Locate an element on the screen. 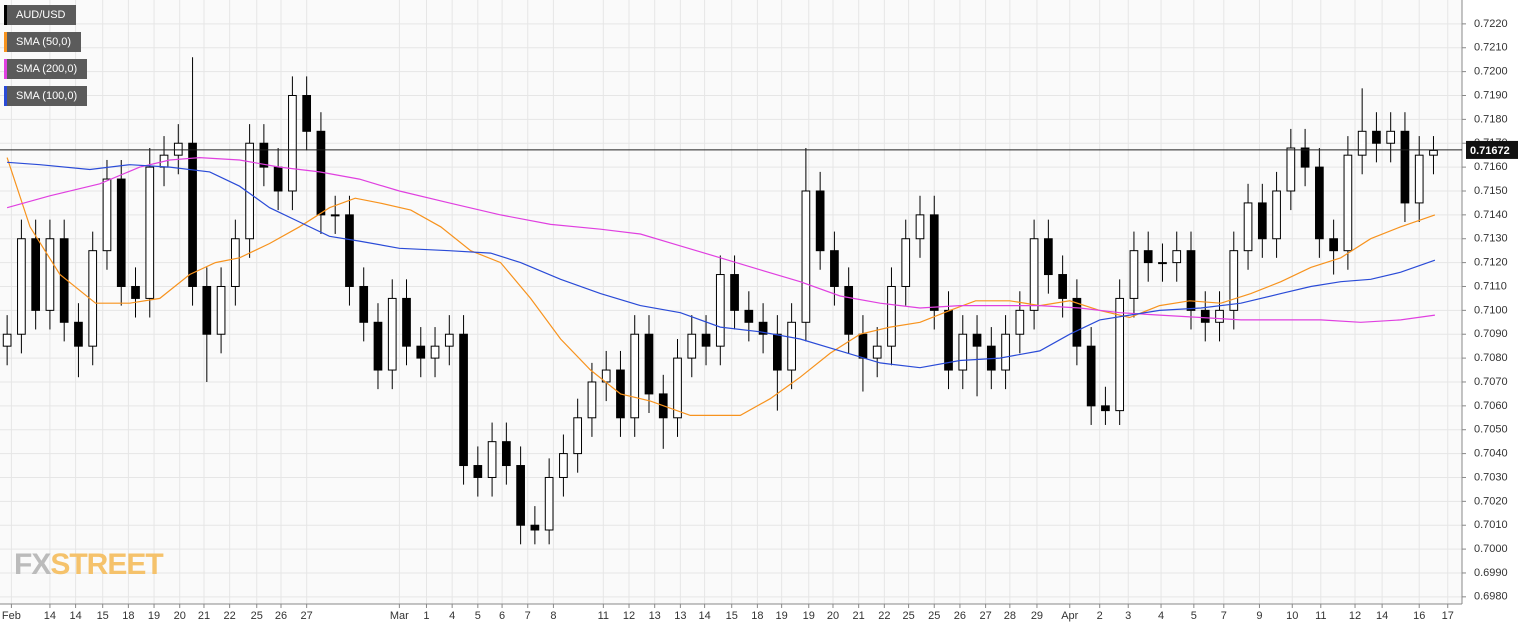 This screenshot has width=1534, height=626. x-tick-label: Feb is located at coordinates (11, 616).